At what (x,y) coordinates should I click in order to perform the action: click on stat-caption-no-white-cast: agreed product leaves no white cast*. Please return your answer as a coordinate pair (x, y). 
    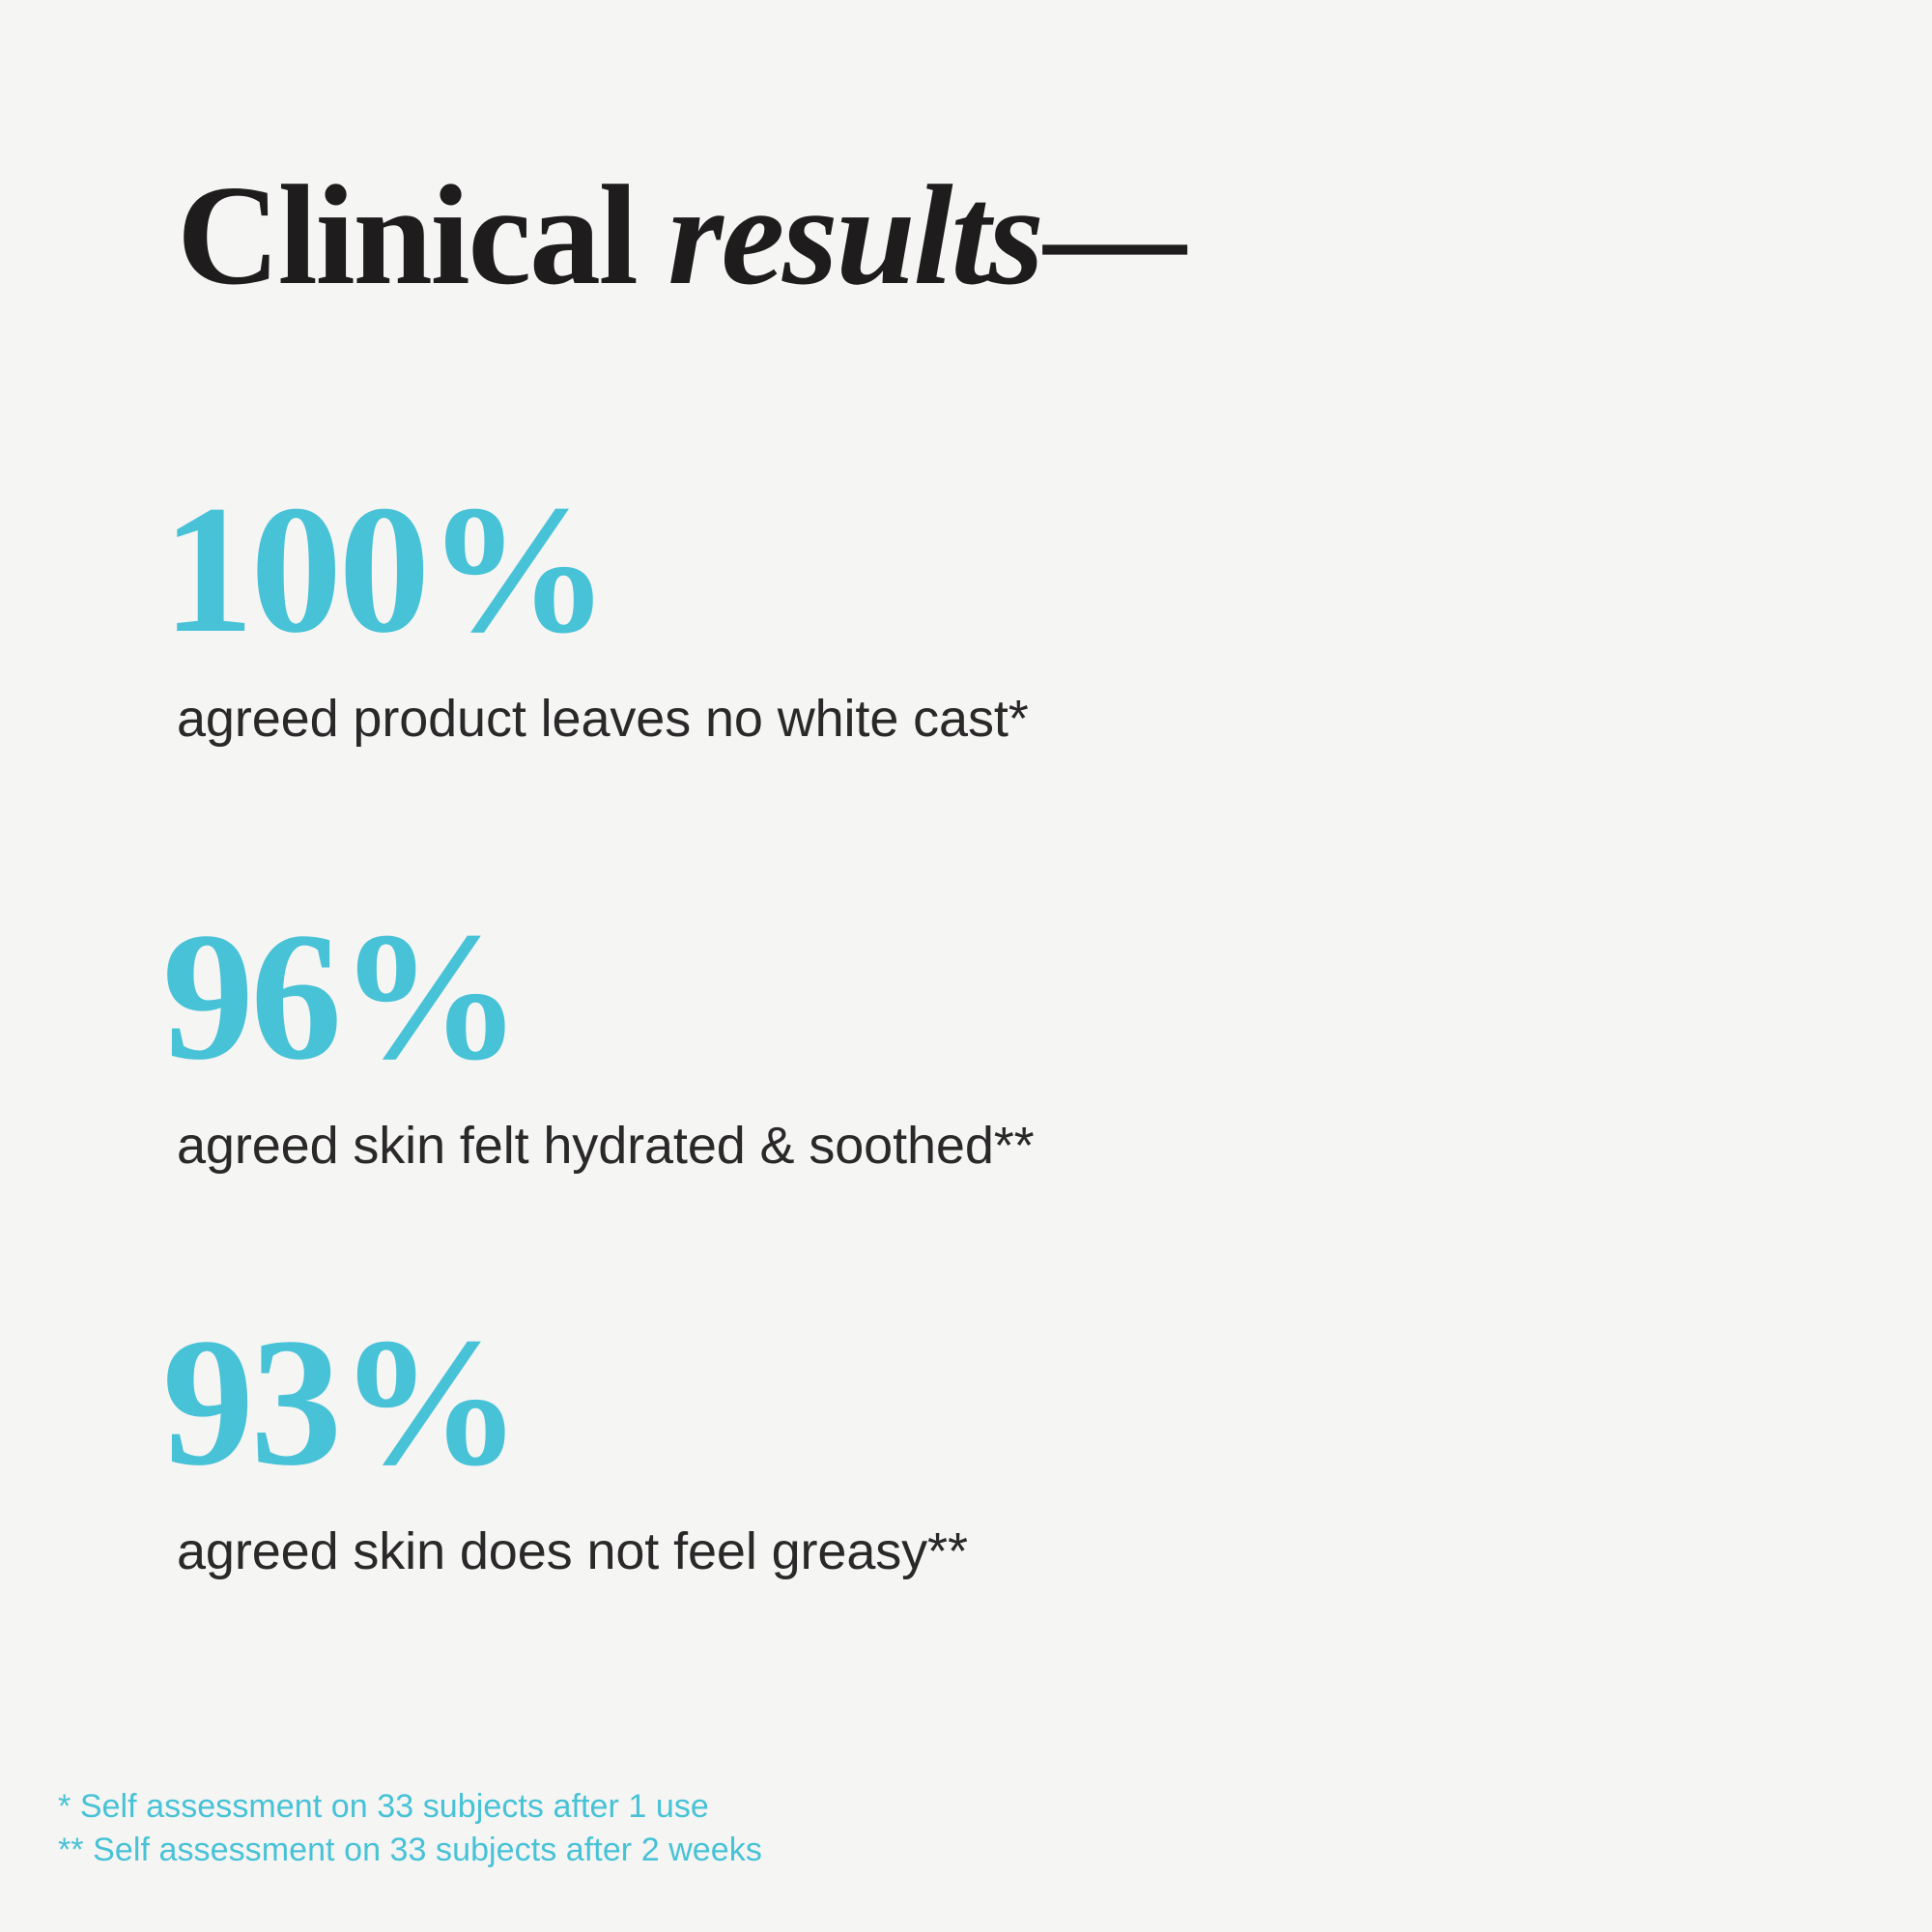
    Looking at the image, I should click on (603, 719).